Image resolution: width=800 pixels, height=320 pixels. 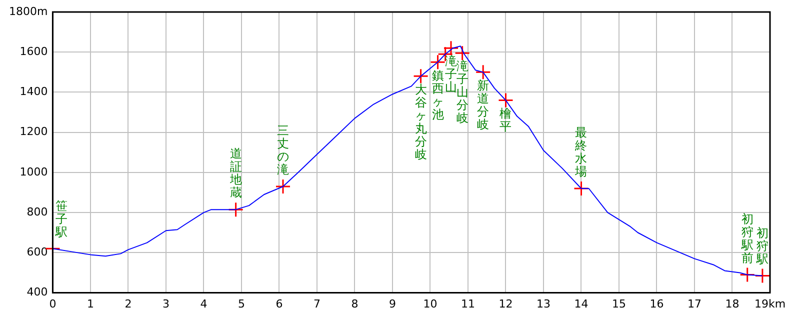 I want to click on y-tick-label: 600, so click(x=37, y=252).